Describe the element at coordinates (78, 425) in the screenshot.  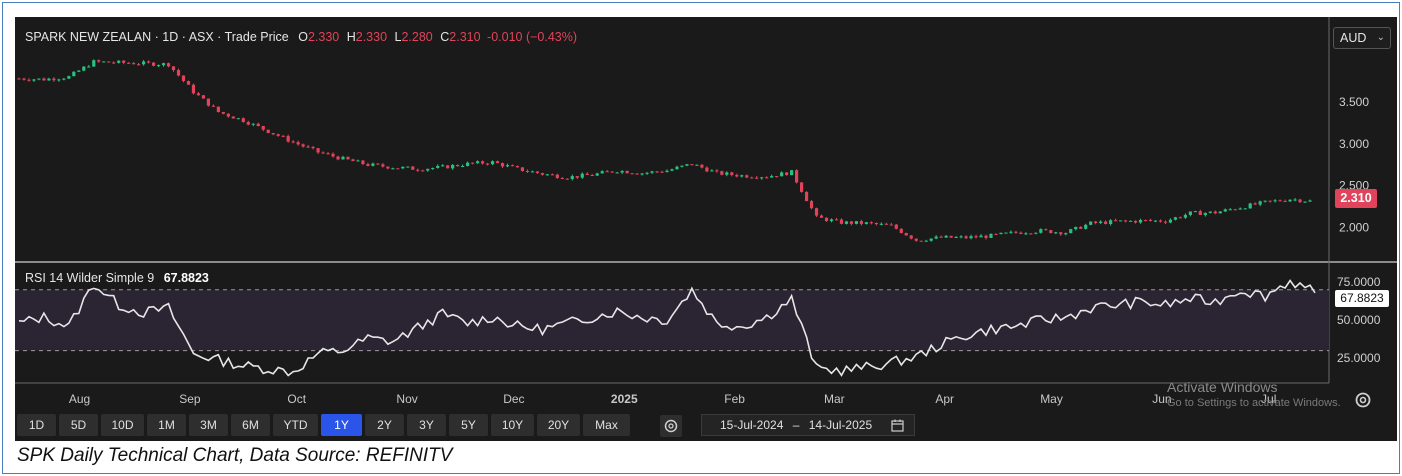
I see `range-button-5d: 5D` at that location.